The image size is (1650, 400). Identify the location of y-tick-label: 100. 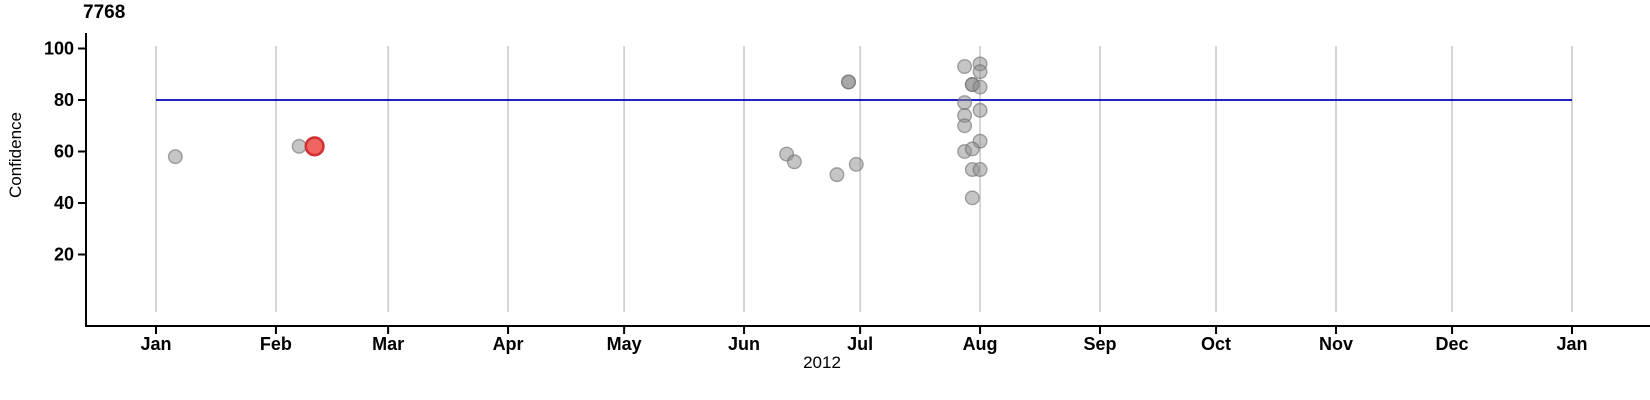
(59, 49).